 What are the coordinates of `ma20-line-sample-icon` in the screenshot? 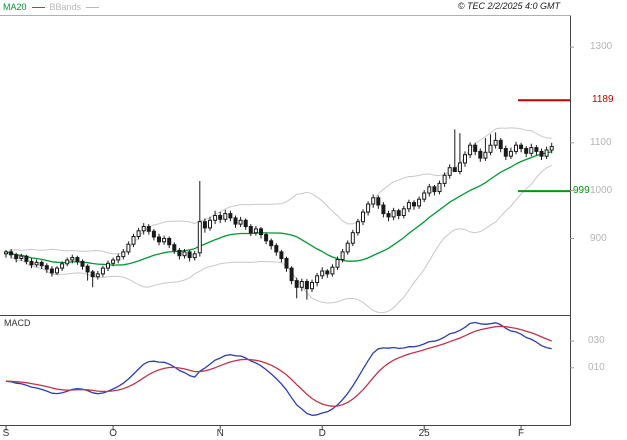 It's located at (38, 7).